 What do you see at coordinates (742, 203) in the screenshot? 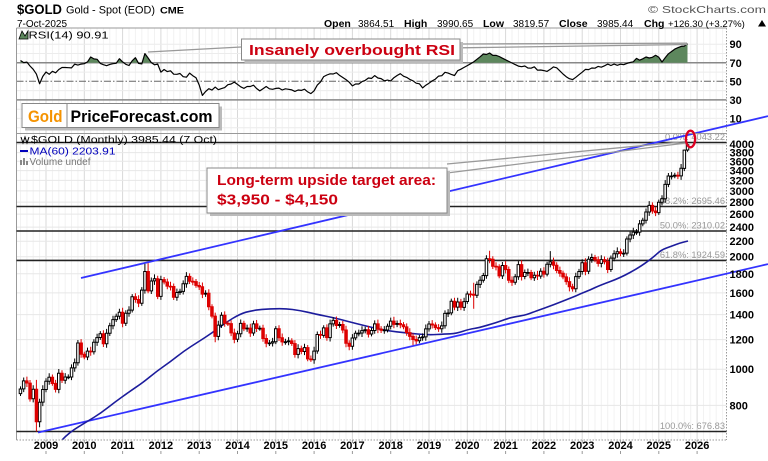
I see `svg-text: 2800` at bounding box center [742, 203].